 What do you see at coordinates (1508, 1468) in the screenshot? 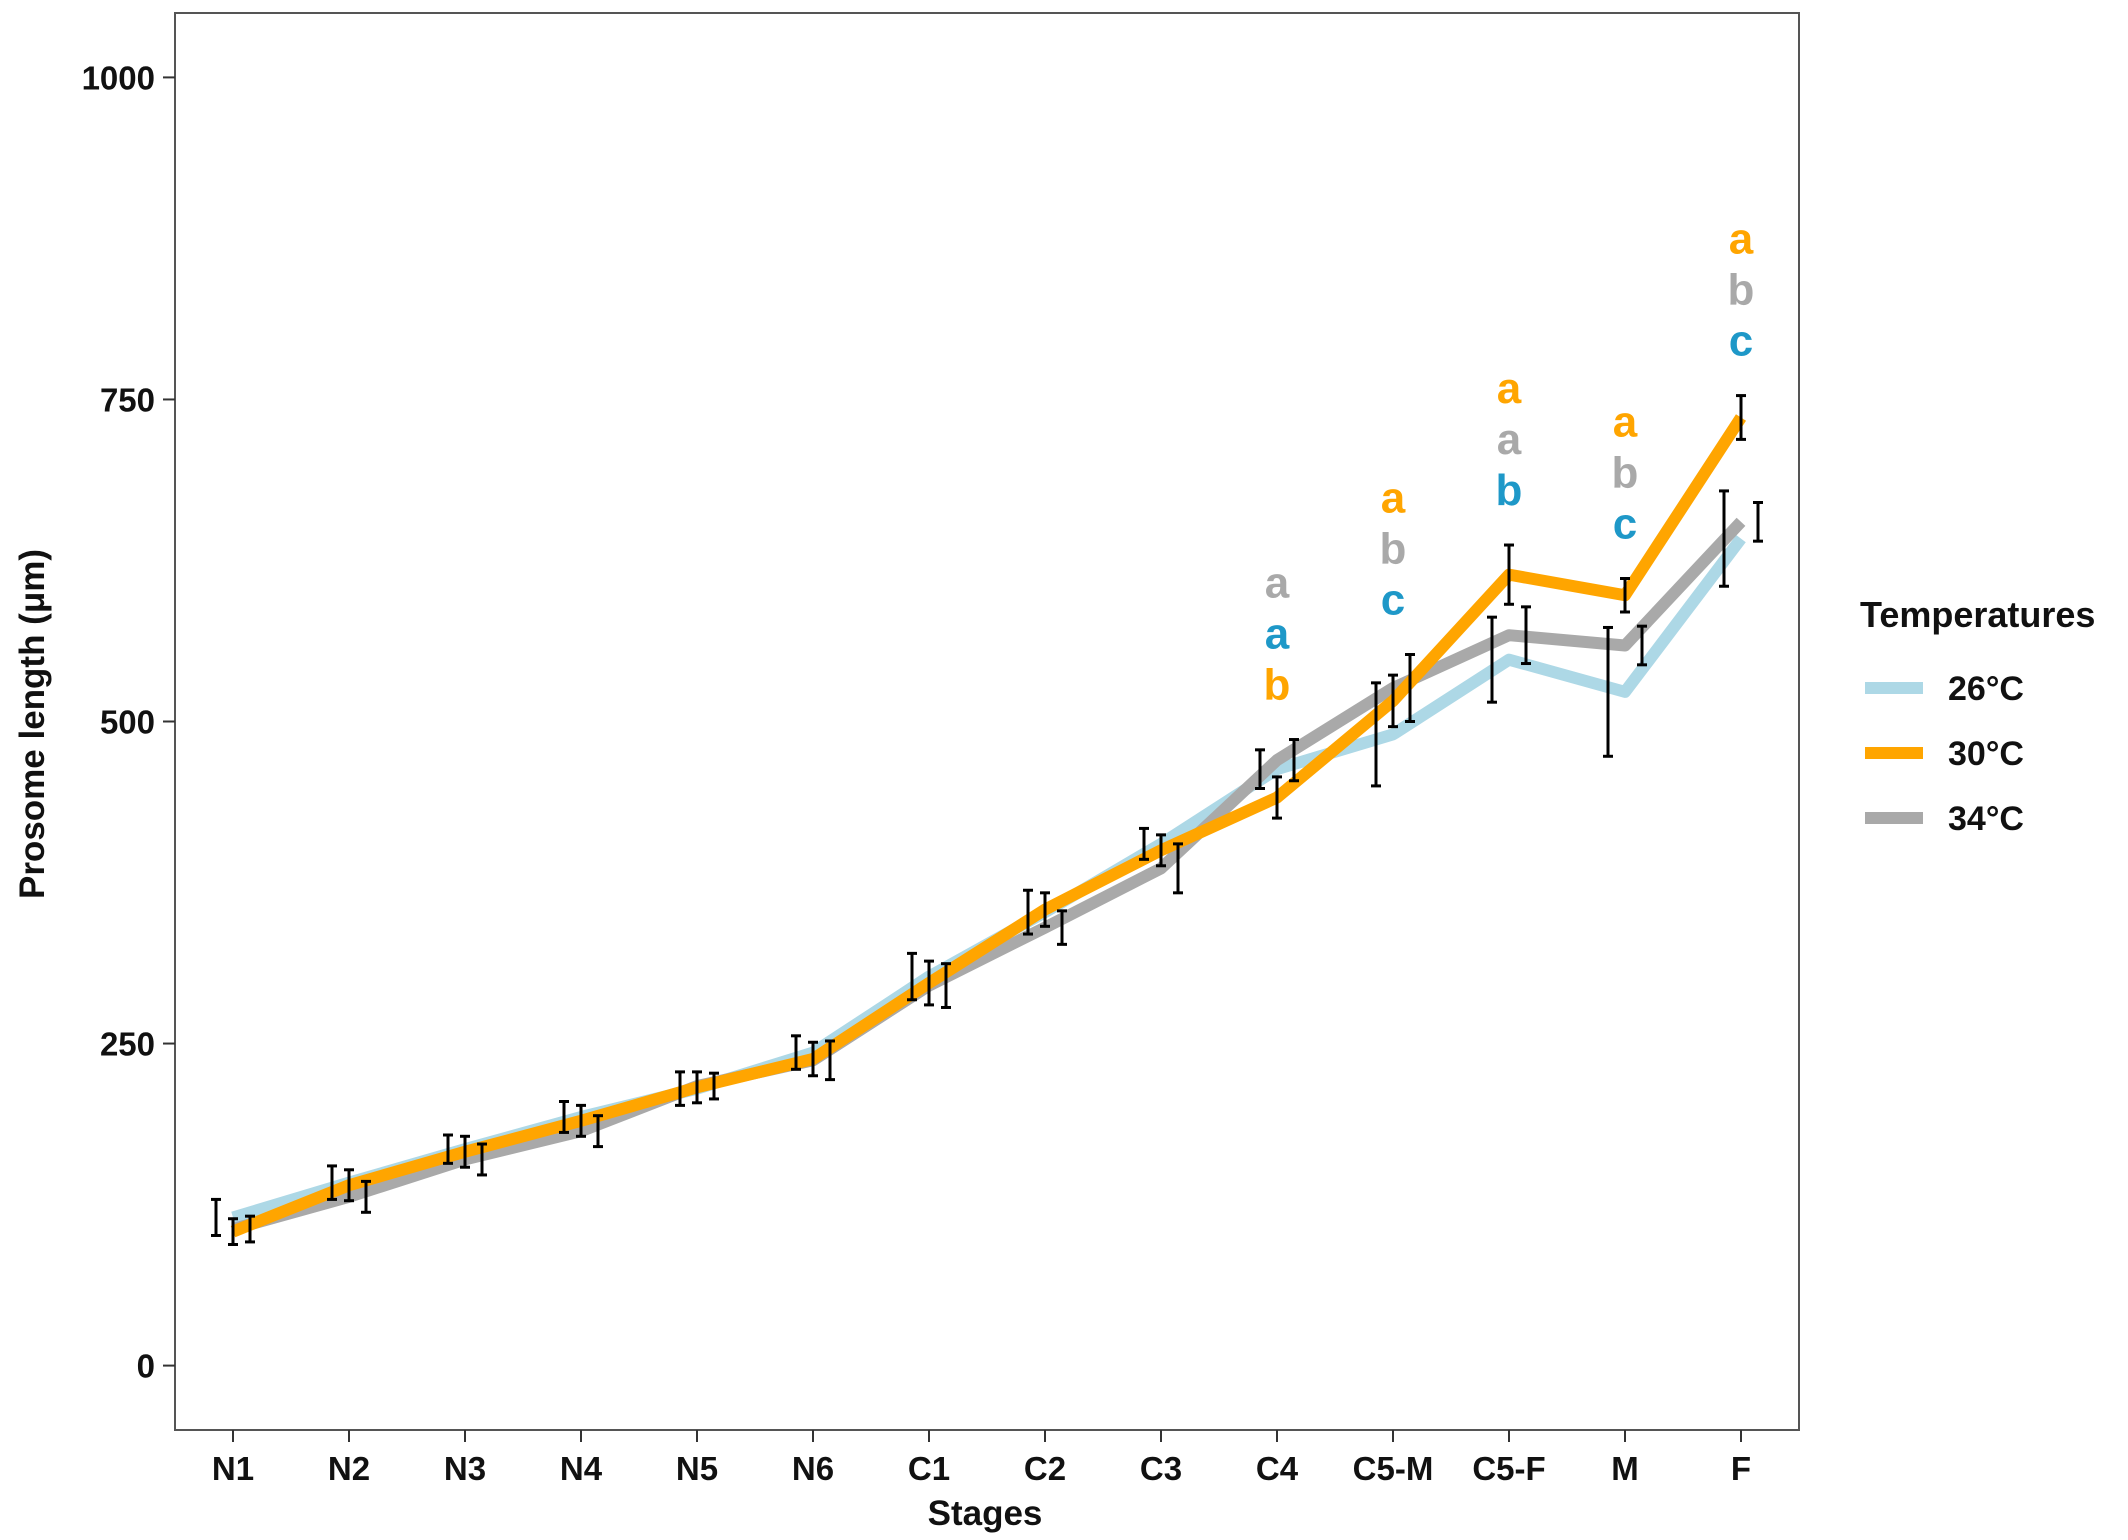
I see `x-tick-label: C5-F` at bounding box center [1508, 1468].